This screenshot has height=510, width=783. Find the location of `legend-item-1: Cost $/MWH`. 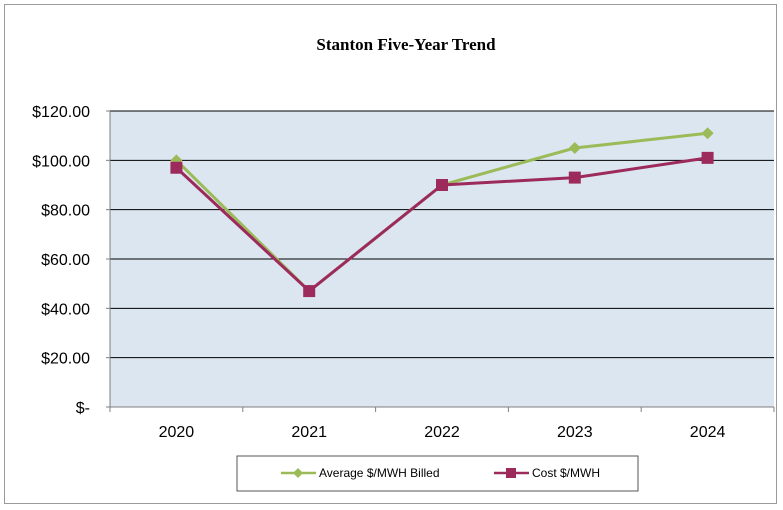

legend-item-1: Cost $/MWH is located at coordinates (547, 473).